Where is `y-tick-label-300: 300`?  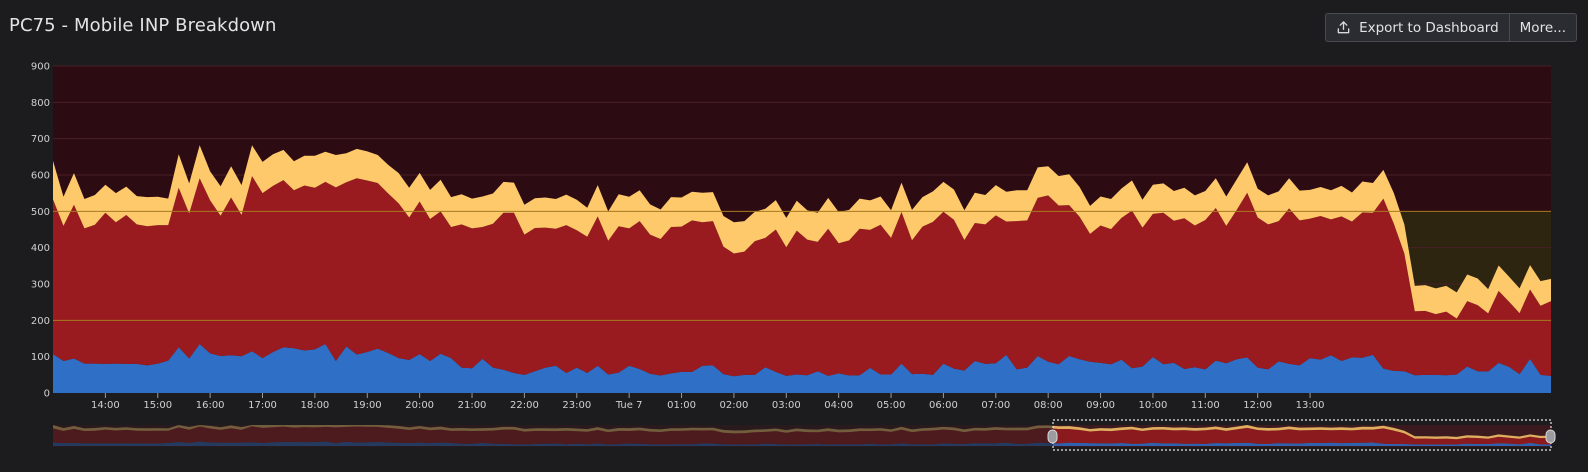
y-tick-label-300: 300 is located at coordinates (40, 285).